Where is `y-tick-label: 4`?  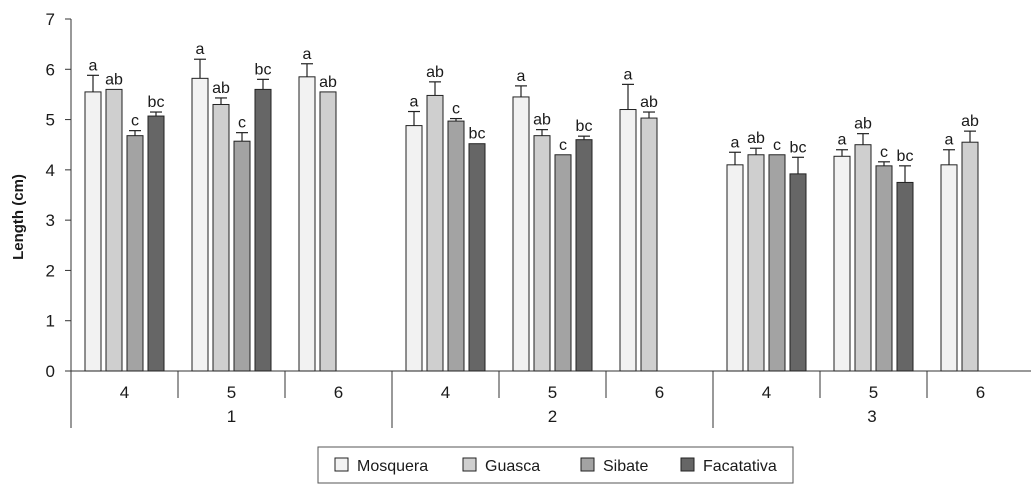 y-tick-label: 4 is located at coordinates (50, 170).